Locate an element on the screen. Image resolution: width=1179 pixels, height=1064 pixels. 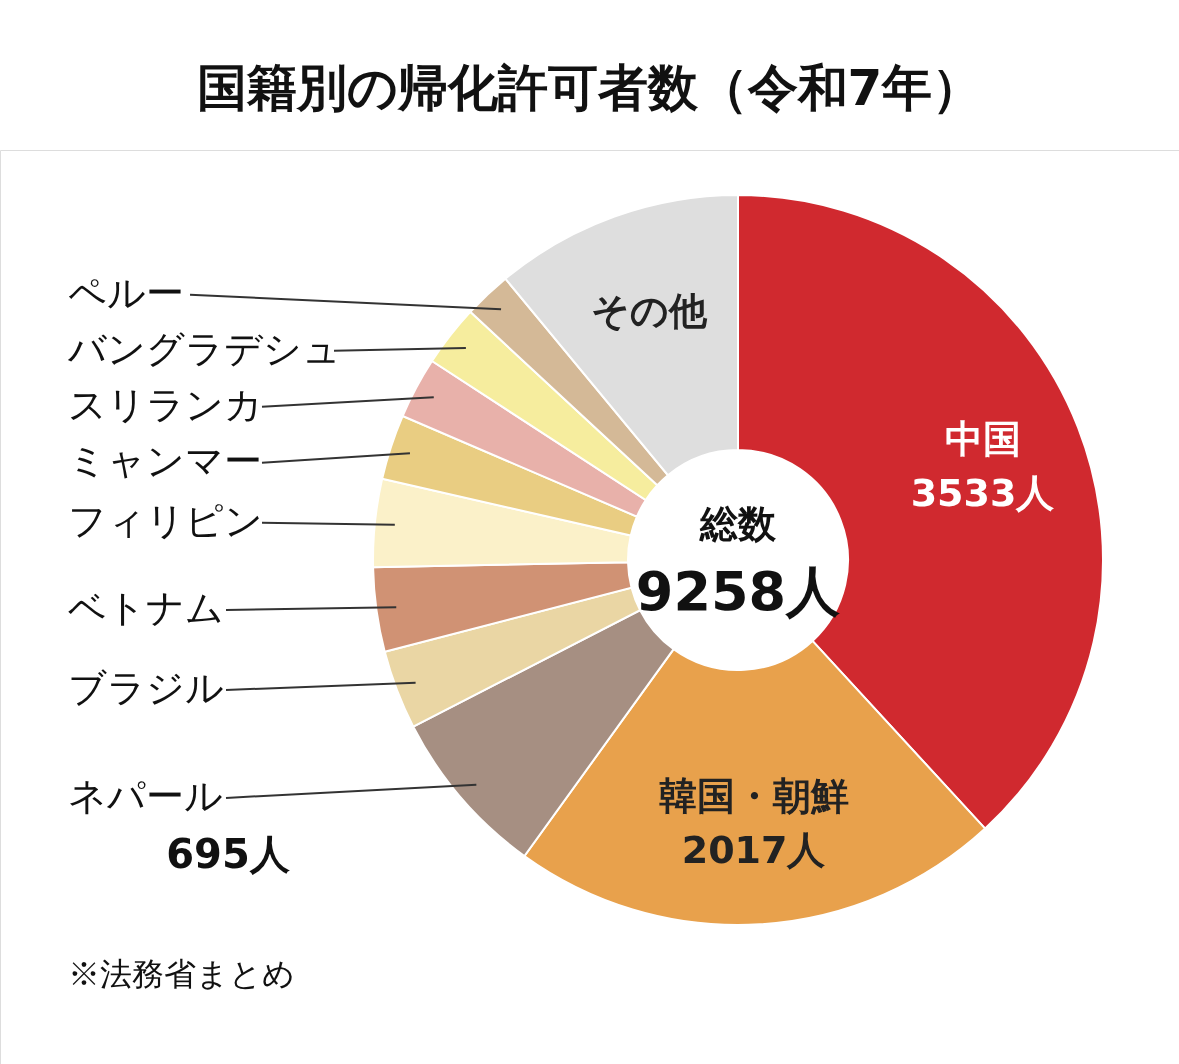
slice-label: バングラデシュ is located at coordinates (204, 348).